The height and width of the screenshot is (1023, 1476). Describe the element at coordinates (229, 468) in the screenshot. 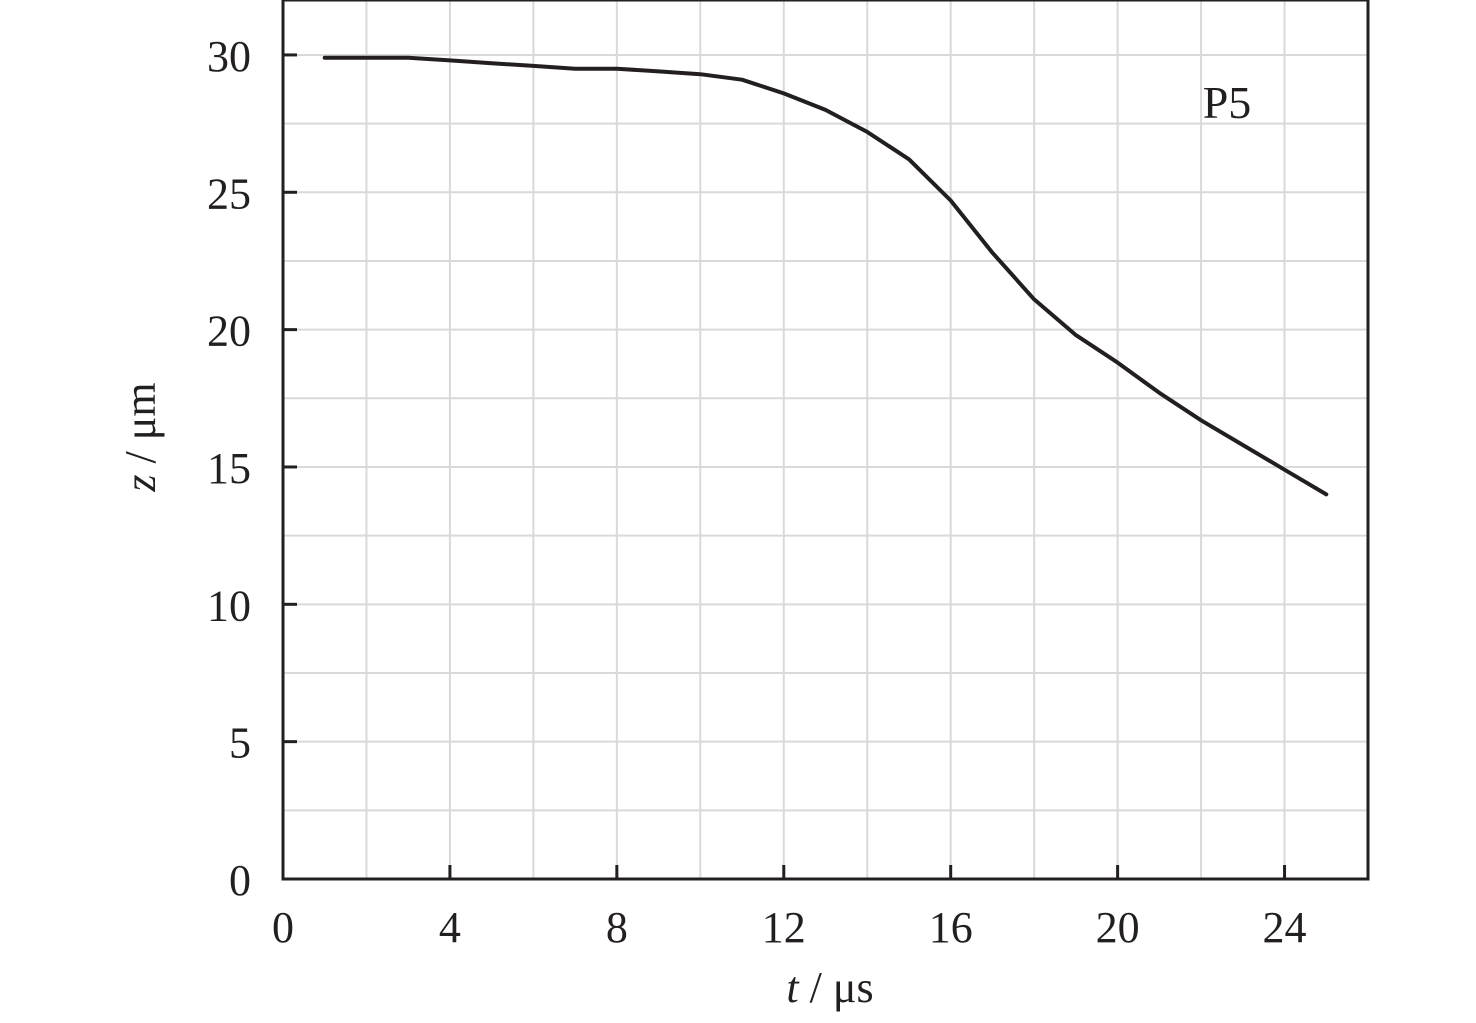

I see `y-tick-label: 15` at that location.